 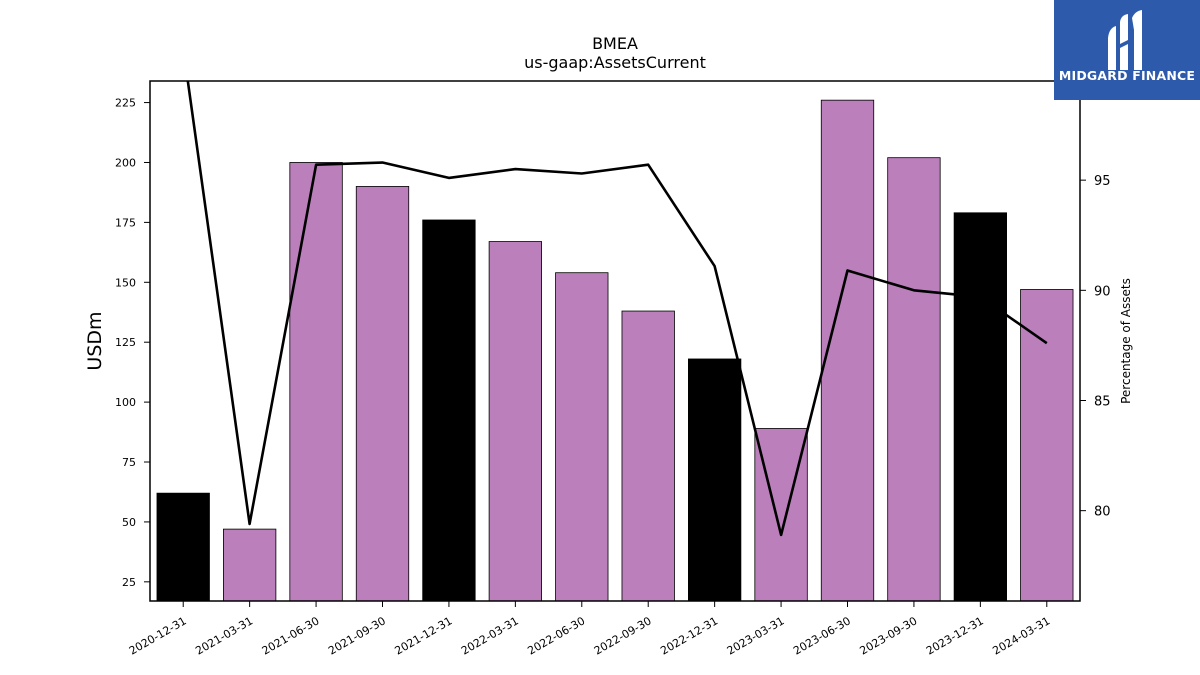 I want to click on x-tick-label: 2022-09-30, so click(x=623, y=635).